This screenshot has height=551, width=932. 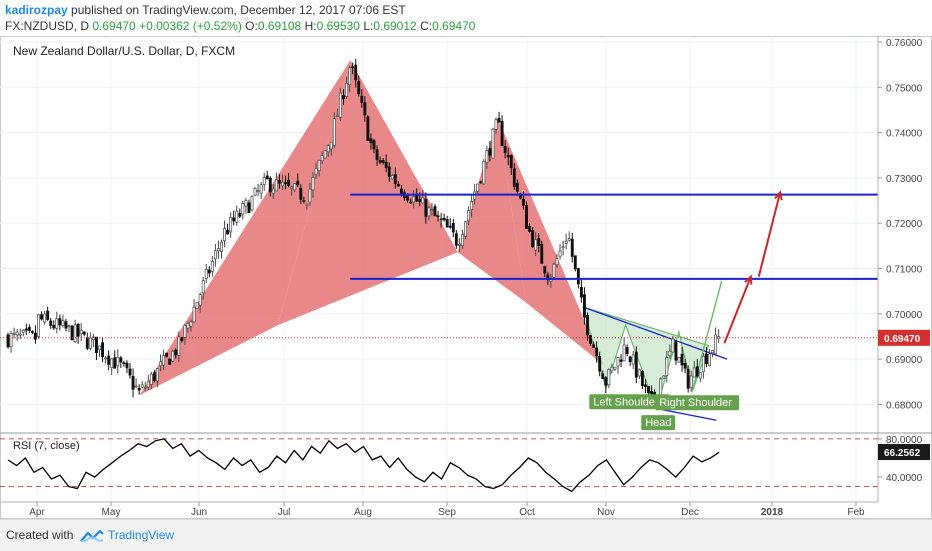 What do you see at coordinates (368, 26) in the screenshot?
I see `low-label: L:` at bounding box center [368, 26].